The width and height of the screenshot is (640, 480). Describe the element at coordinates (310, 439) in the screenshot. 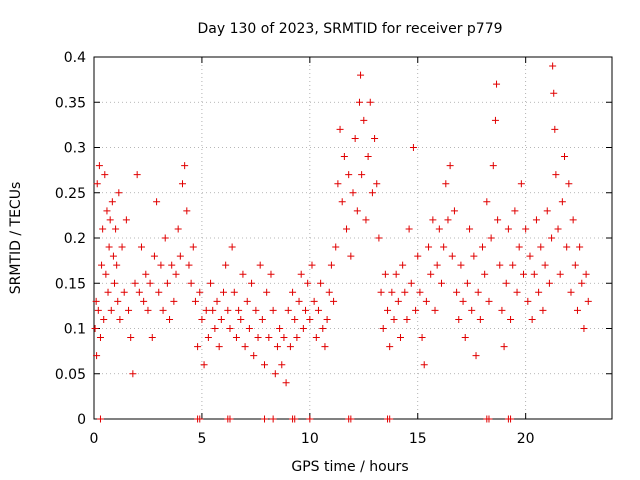

I see `x-tick-label: 10` at that location.